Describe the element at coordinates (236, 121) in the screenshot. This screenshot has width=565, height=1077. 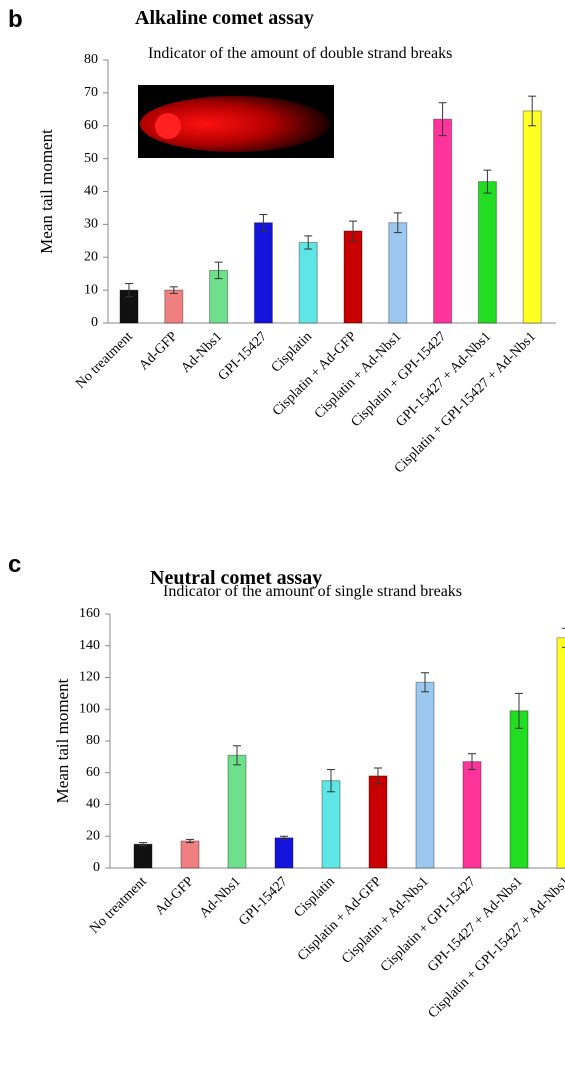
I see `comet-image` at that location.